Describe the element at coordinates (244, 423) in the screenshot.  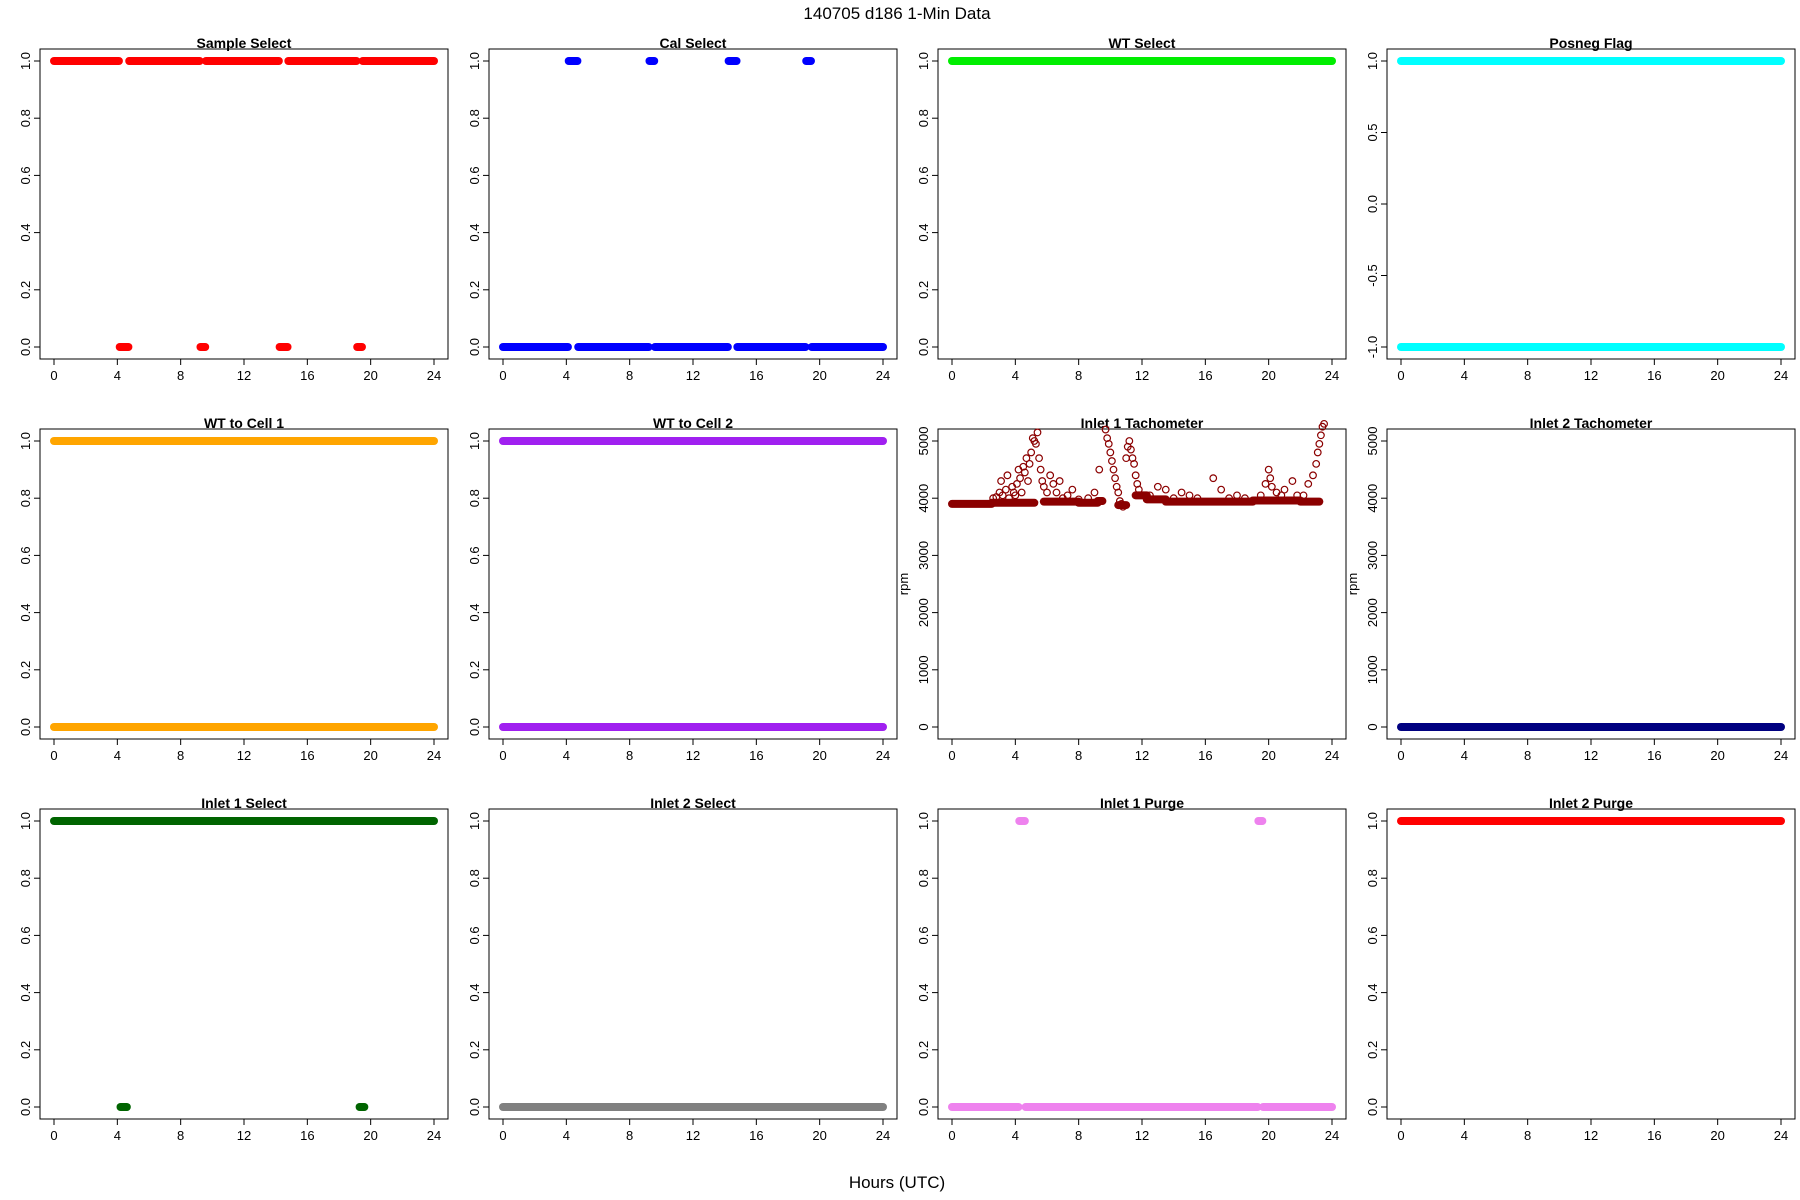
I see `panel-title: WT to Cell 1` at that location.